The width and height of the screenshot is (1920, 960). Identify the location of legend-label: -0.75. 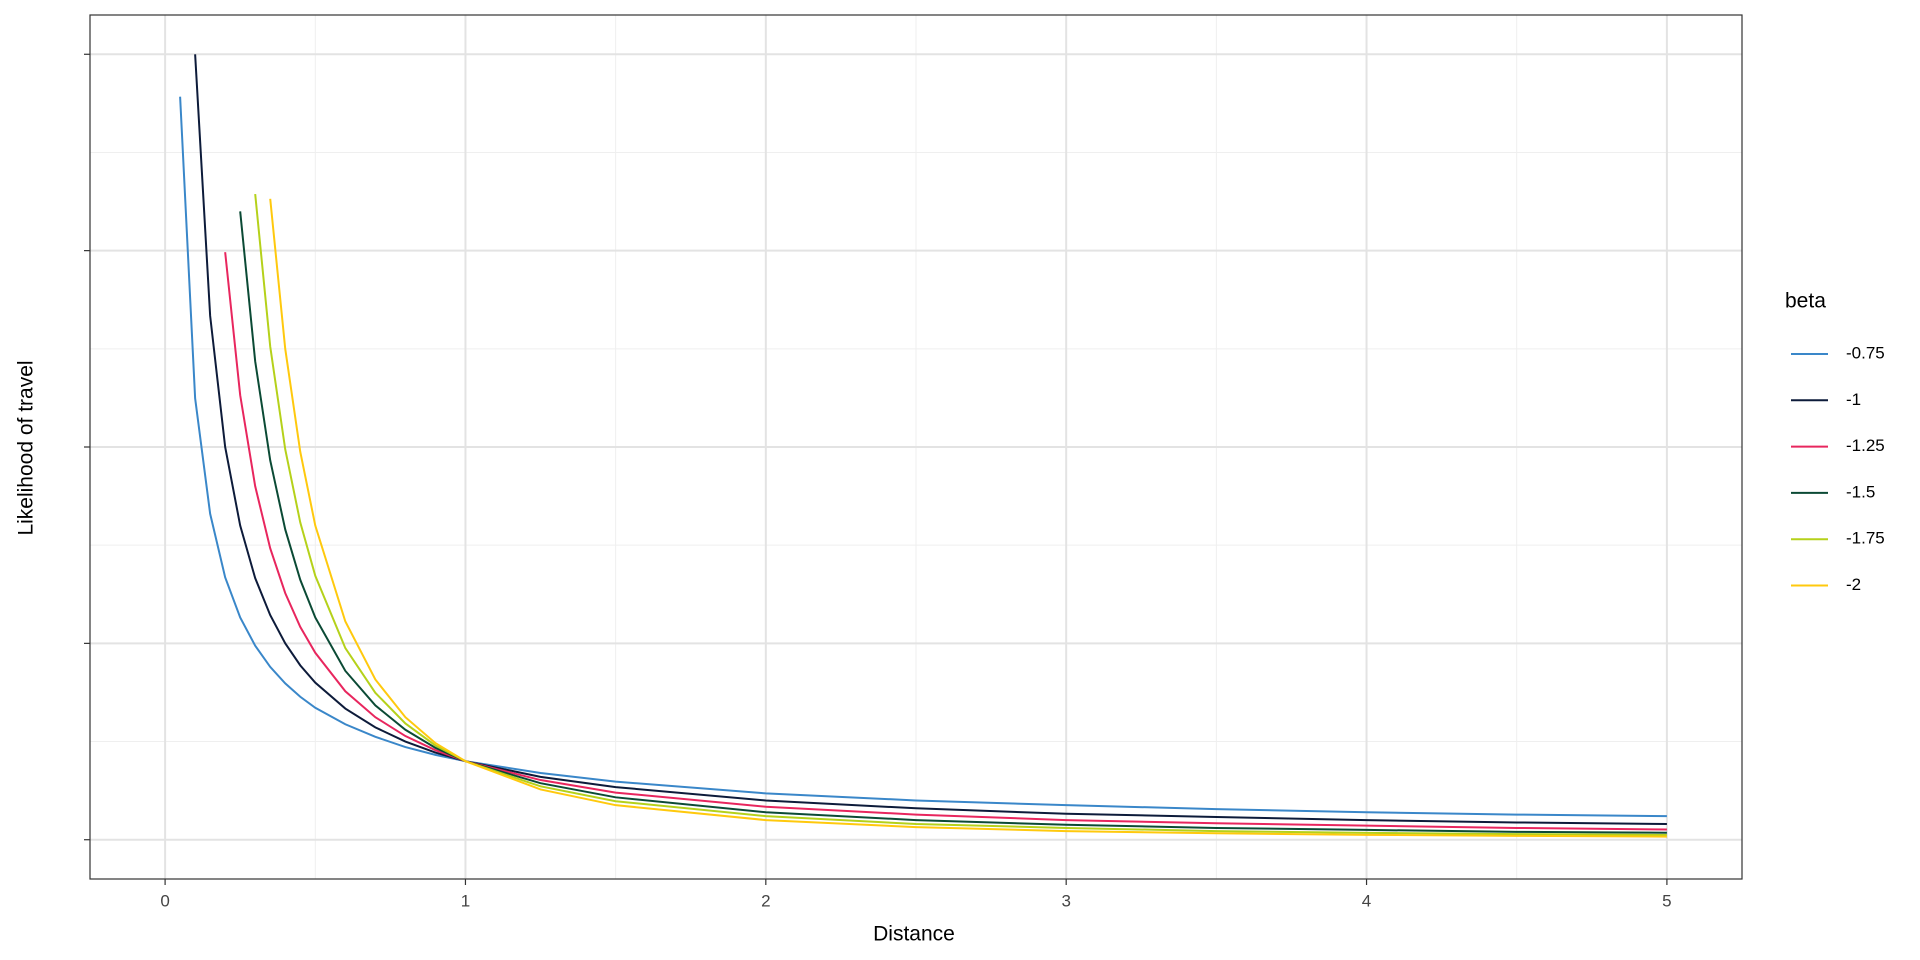
(1865, 352).